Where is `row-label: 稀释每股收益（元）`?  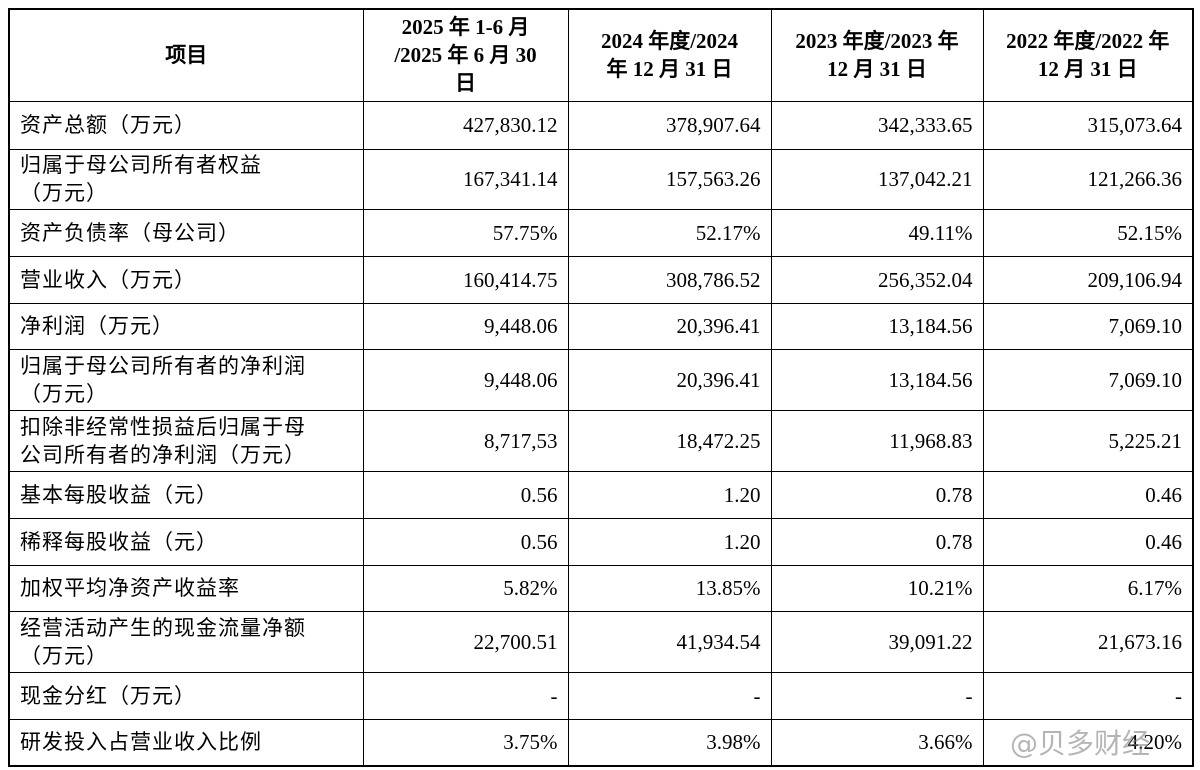
row-label: 稀释每股收益（元） is located at coordinates (186, 541).